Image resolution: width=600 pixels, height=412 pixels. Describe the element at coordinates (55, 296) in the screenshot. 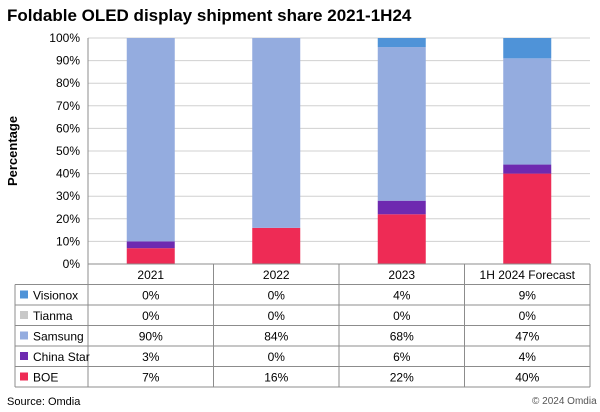

I see `legend-label: Visionox` at that location.